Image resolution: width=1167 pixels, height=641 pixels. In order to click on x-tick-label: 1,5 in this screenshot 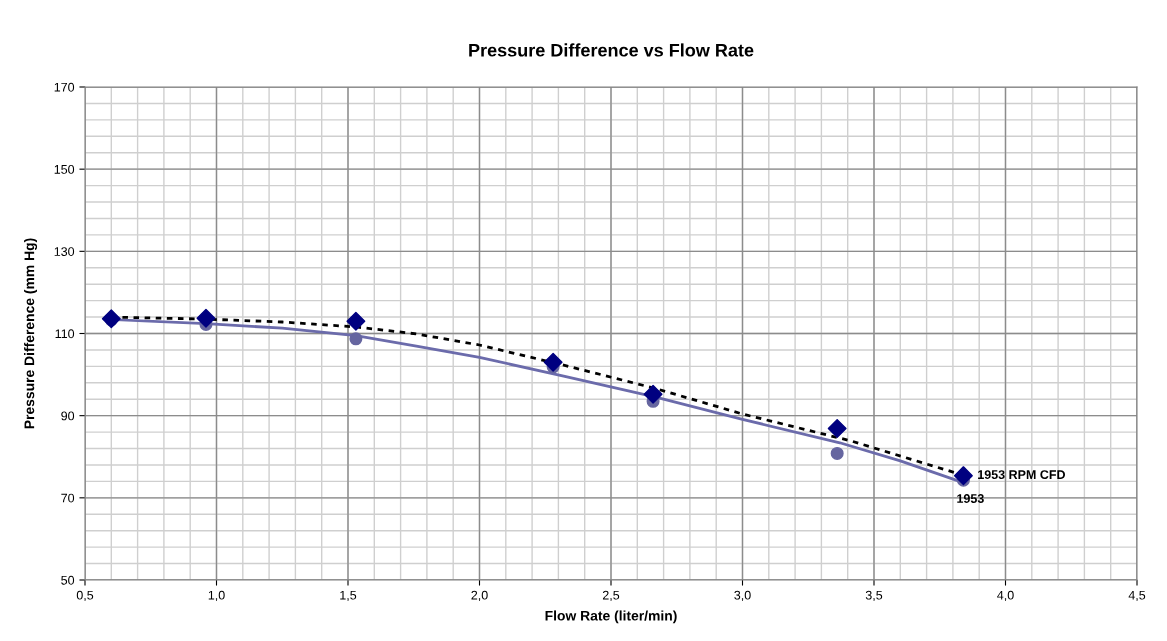, I will do `click(348, 596)`.